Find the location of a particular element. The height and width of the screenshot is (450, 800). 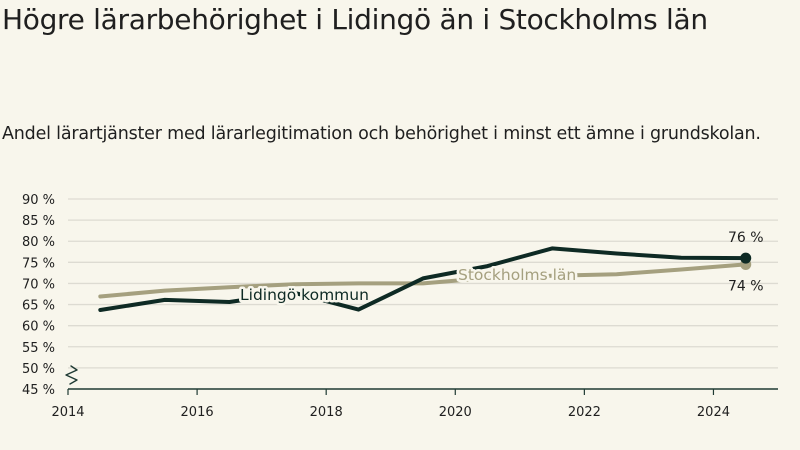

end-value-label-stockholm: 74 % is located at coordinates (746, 286).